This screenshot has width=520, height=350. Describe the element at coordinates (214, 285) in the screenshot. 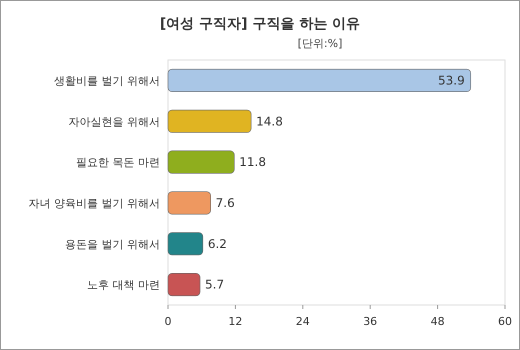

I see `data-label: 5.7` at that location.